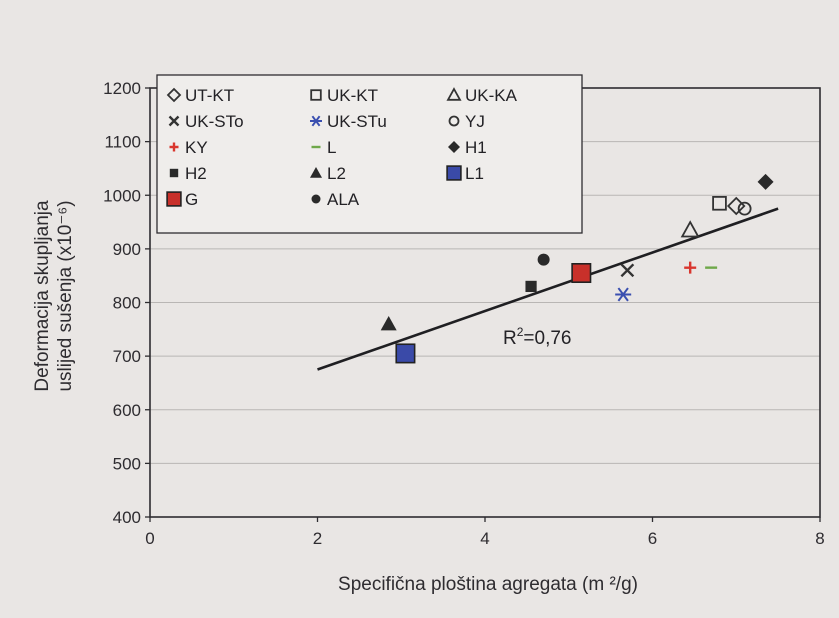 The width and height of the screenshot is (839, 618). What do you see at coordinates (520, 332) in the screenshot?
I see `r-squared-sup: 2` at bounding box center [520, 332].